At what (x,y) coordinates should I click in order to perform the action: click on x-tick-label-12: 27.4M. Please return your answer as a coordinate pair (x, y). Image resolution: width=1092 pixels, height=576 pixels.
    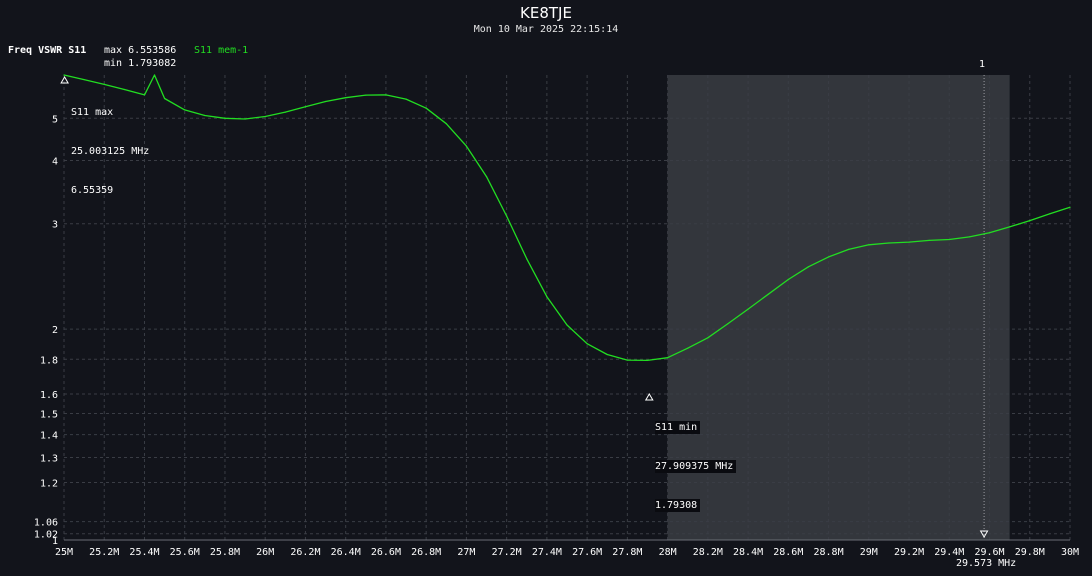
    Looking at the image, I should click on (547, 552).